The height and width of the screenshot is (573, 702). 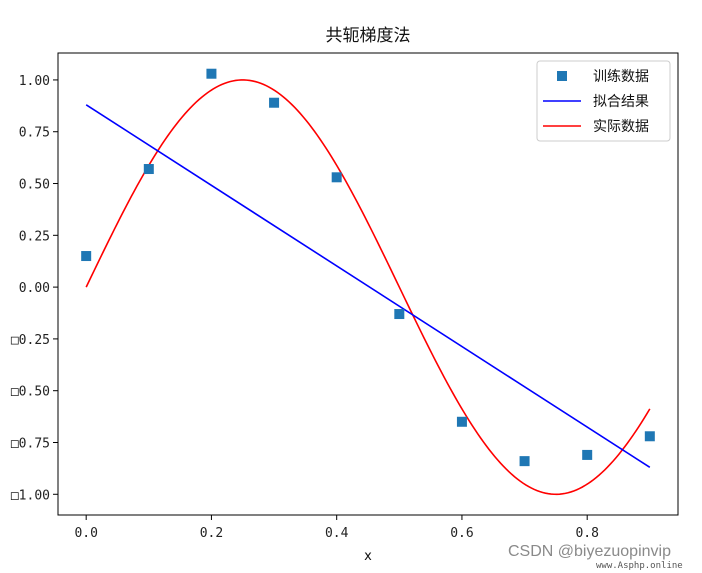 What do you see at coordinates (368, 36) in the screenshot?
I see `chart-title: 共轭梯度法` at bounding box center [368, 36].